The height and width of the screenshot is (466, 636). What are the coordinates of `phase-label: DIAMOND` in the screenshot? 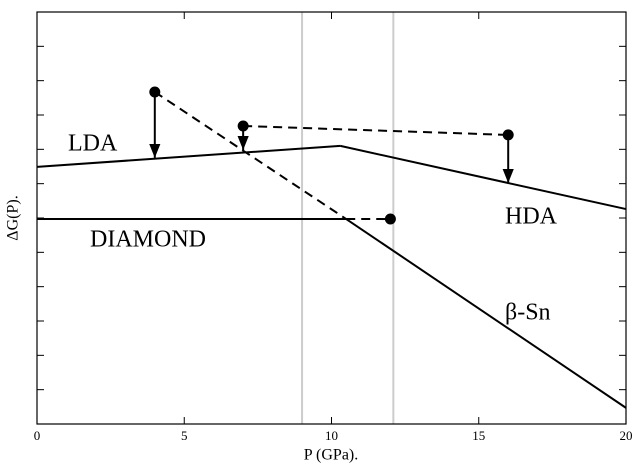 It's located at (148, 240).